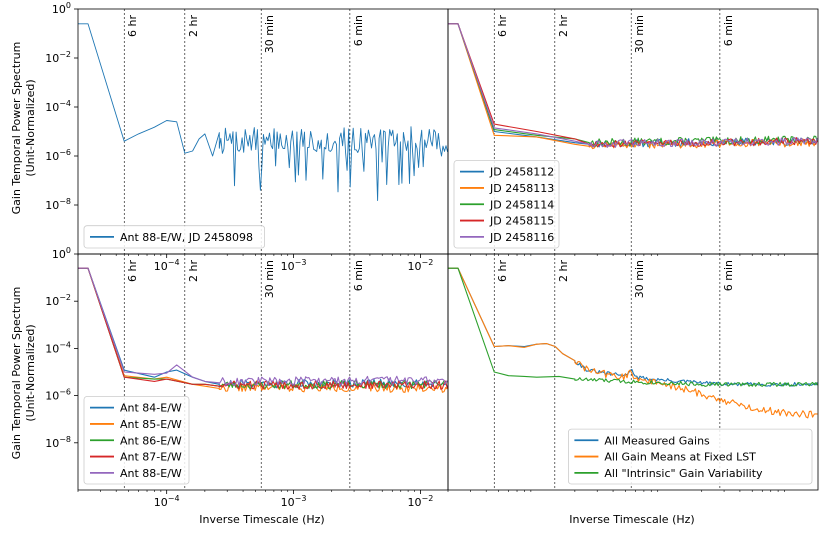  I want to click on legend-entry: Ant 86-E/W, so click(151, 440).